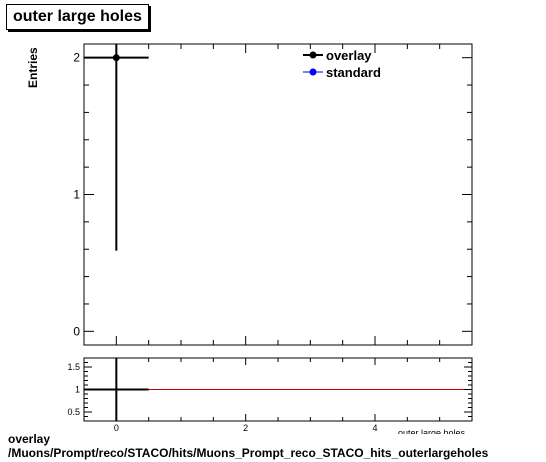 The height and width of the screenshot is (462, 546). What do you see at coordinates (349, 55) in the screenshot?
I see `legend-label-overlay: overlay` at bounding box center [349, 55].